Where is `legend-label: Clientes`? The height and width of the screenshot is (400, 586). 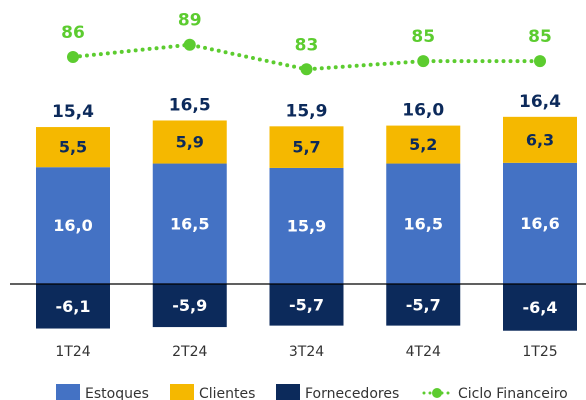 legend-label: Clientes is located at coordinates (227, 393).